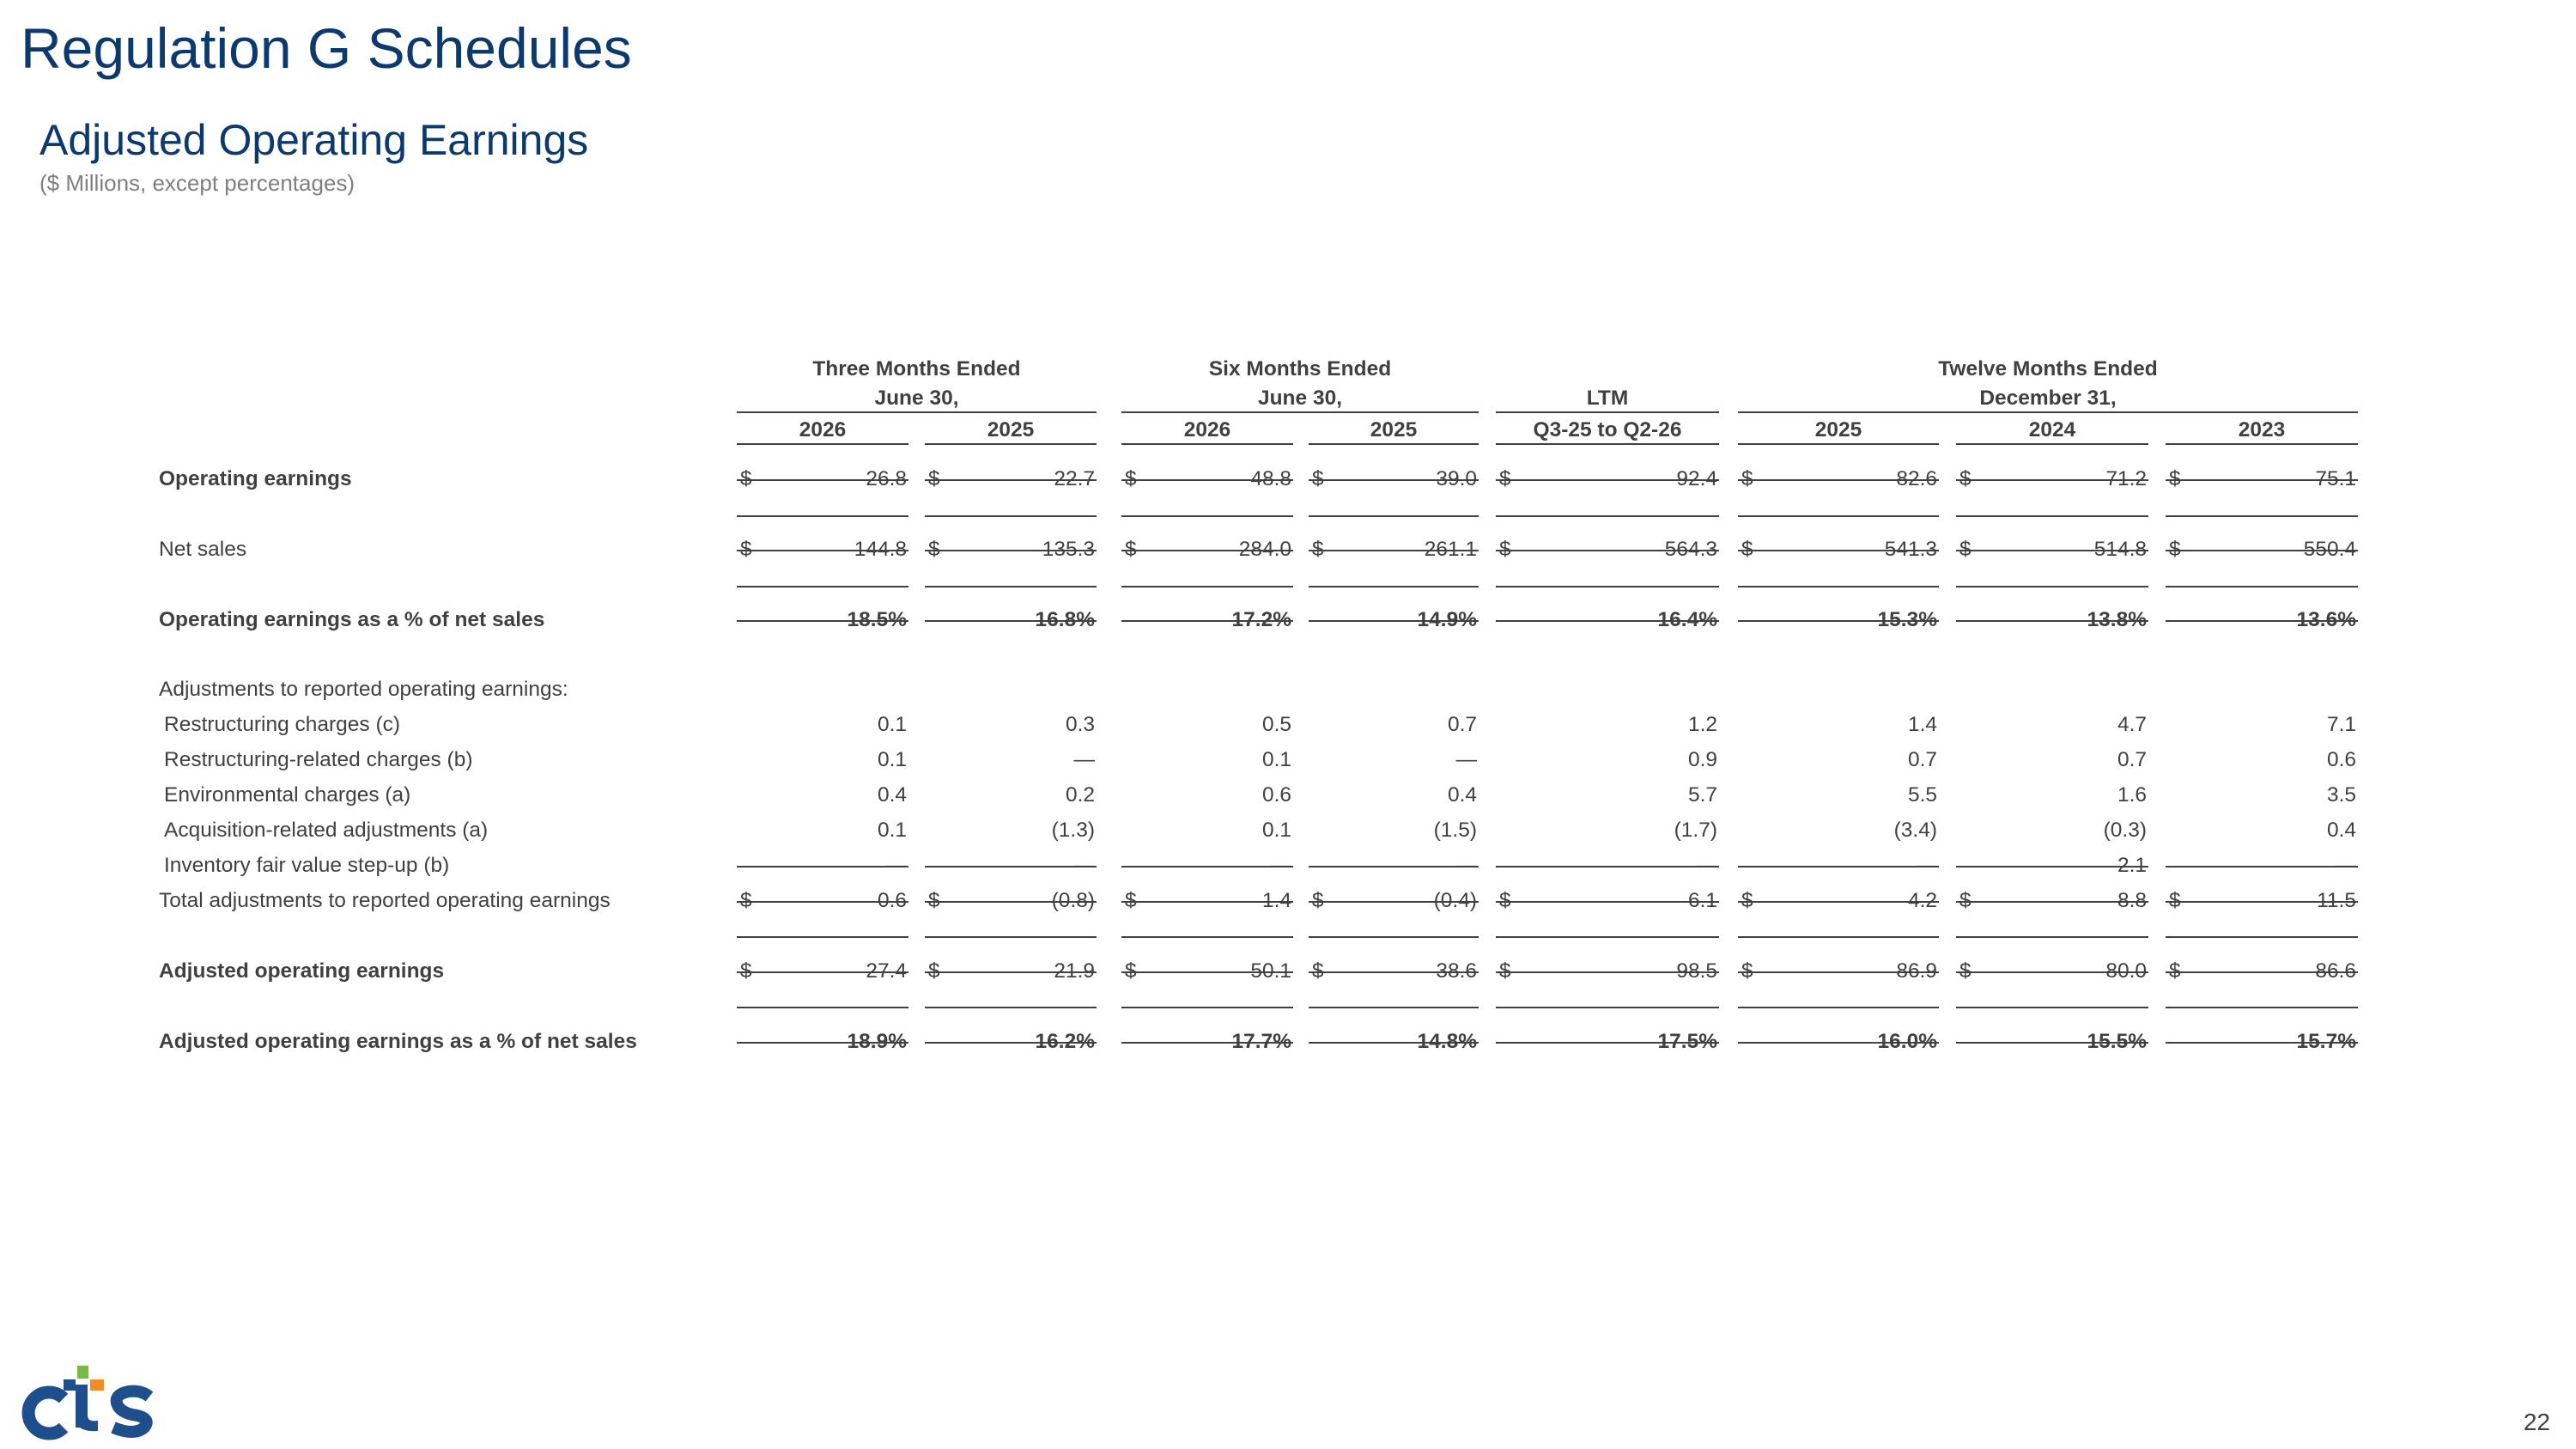 Image resolution: width=2576 pixels, height=1449 pixels. What do you see at coordinates (314, 140) in the screenshot?
I see `section-subtitle: Adjusted Operating Earnings` at bounding box center [314, 140].